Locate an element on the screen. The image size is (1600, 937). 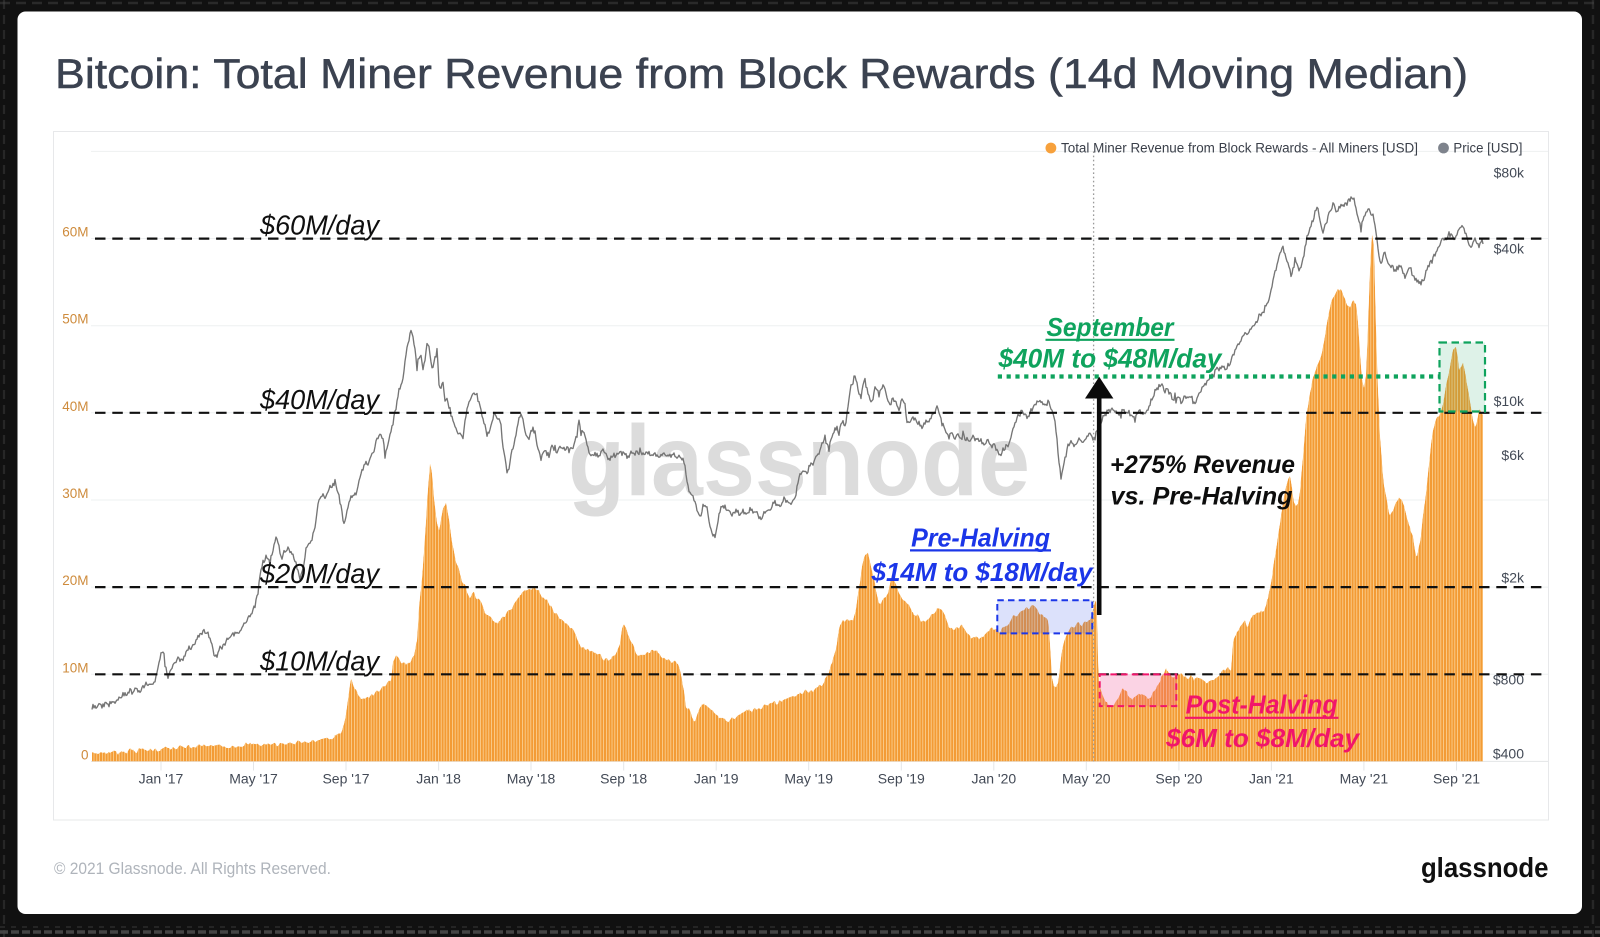
svg-text: $6M to $8M/day is located at coordinates (1263, 738).